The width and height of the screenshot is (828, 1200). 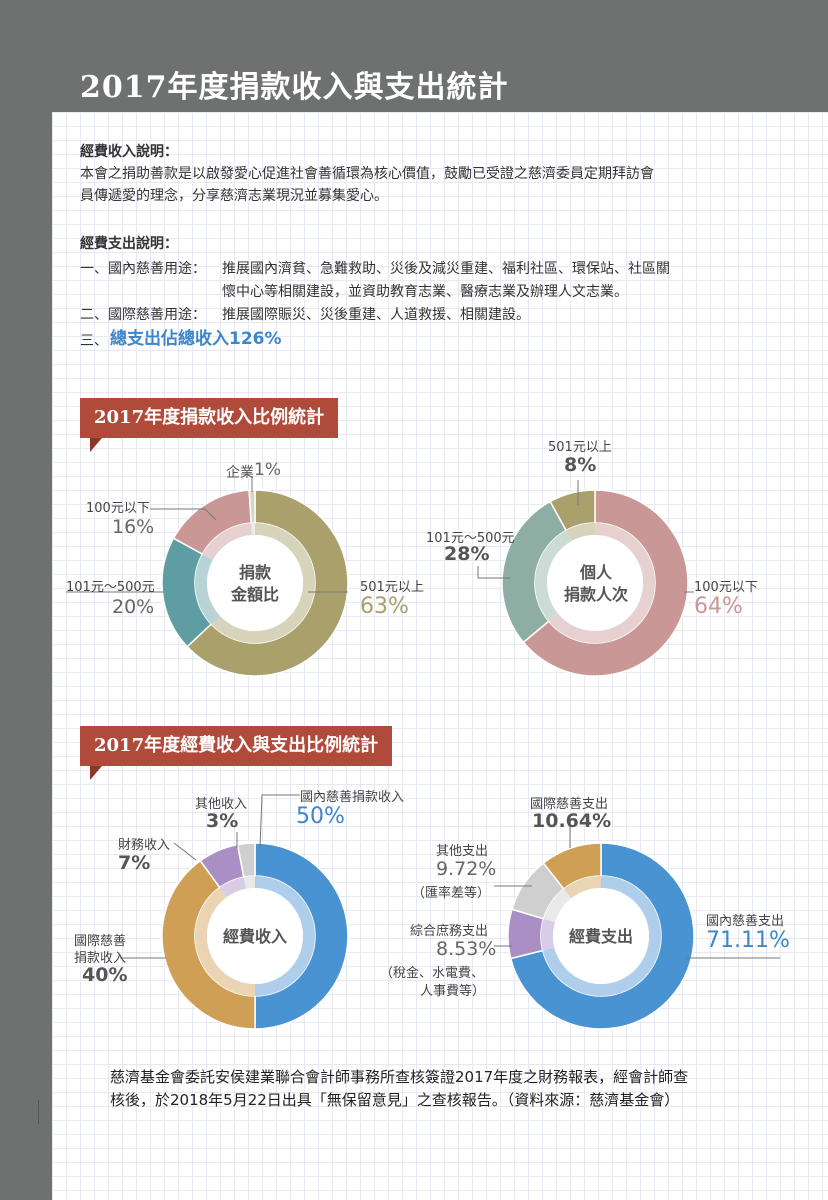 I want to click on c3-pct-intl: 40%, so click(x=105, y=975).